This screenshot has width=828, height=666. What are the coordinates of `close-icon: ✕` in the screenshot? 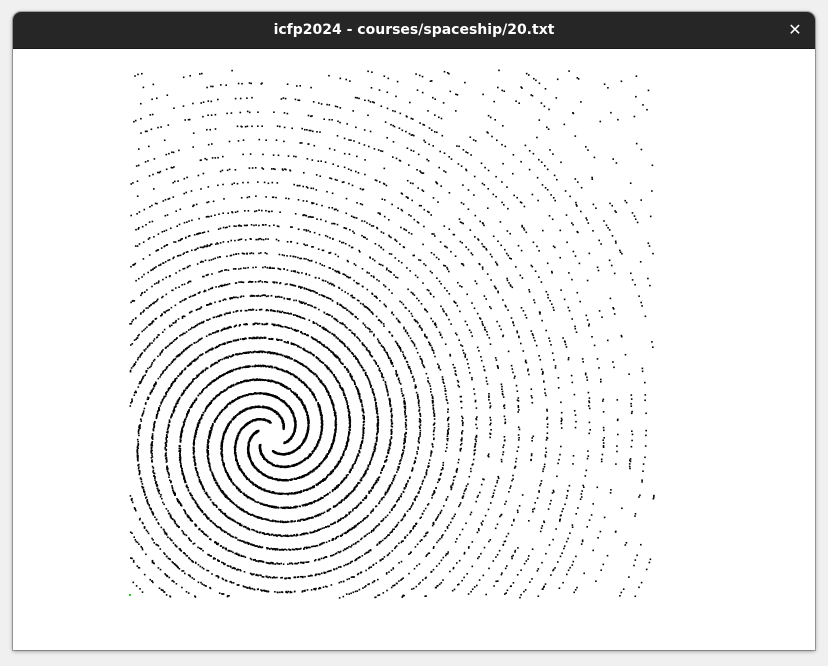 It's located at (795, 29).